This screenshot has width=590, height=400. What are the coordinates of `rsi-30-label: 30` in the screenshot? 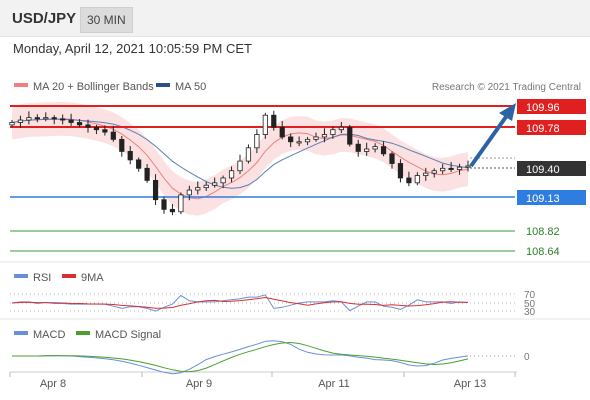 It's located at (530, 312).